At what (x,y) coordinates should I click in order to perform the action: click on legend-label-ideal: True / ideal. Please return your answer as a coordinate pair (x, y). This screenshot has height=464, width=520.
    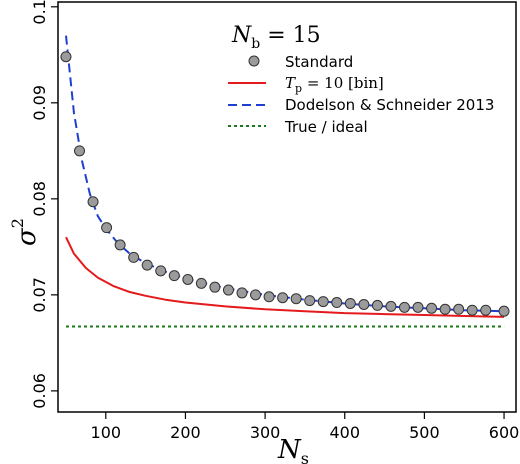
    Looking at the image, I should click on (326, 127).